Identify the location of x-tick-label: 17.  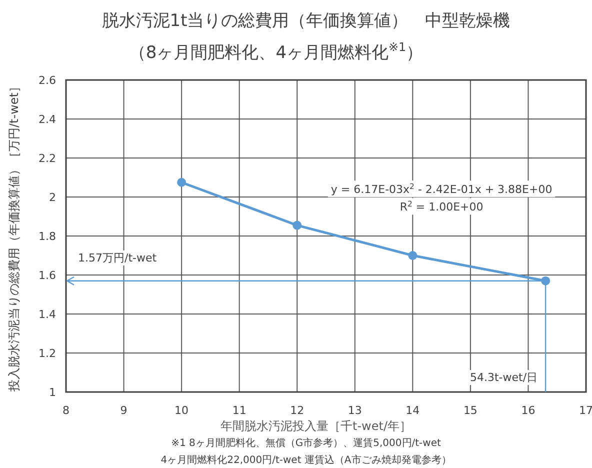
(585, 410).